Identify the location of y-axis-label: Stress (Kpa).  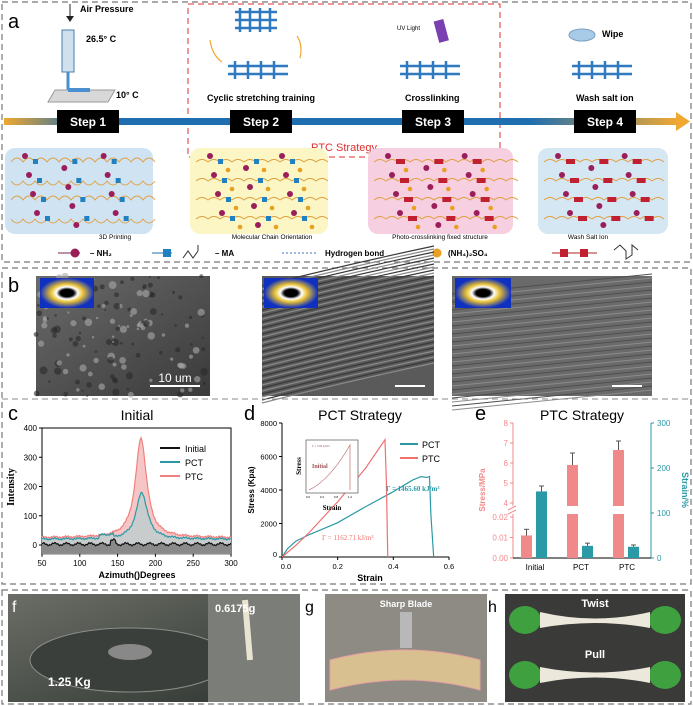
(251, 489).